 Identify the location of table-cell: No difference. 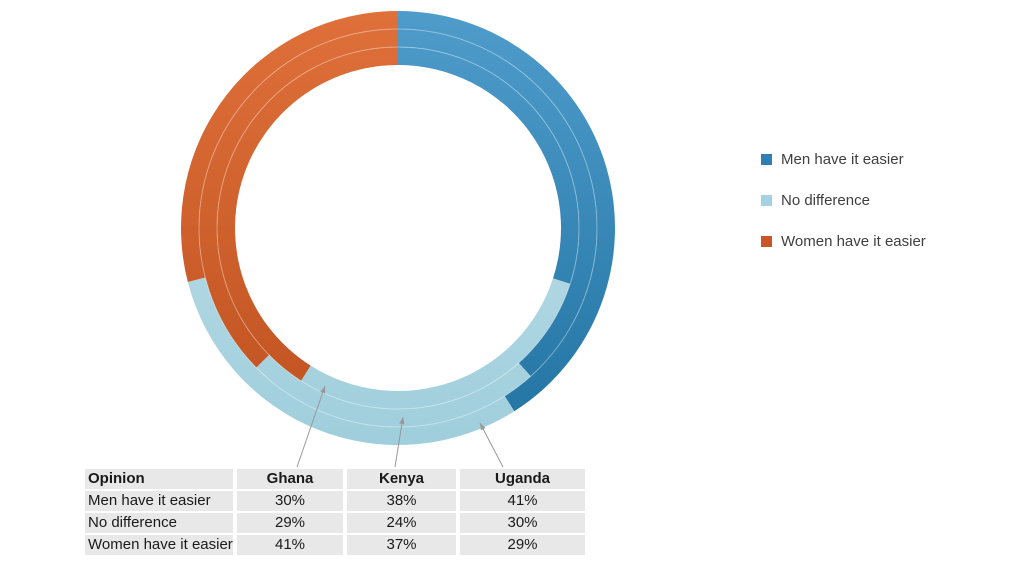
(159, 523).